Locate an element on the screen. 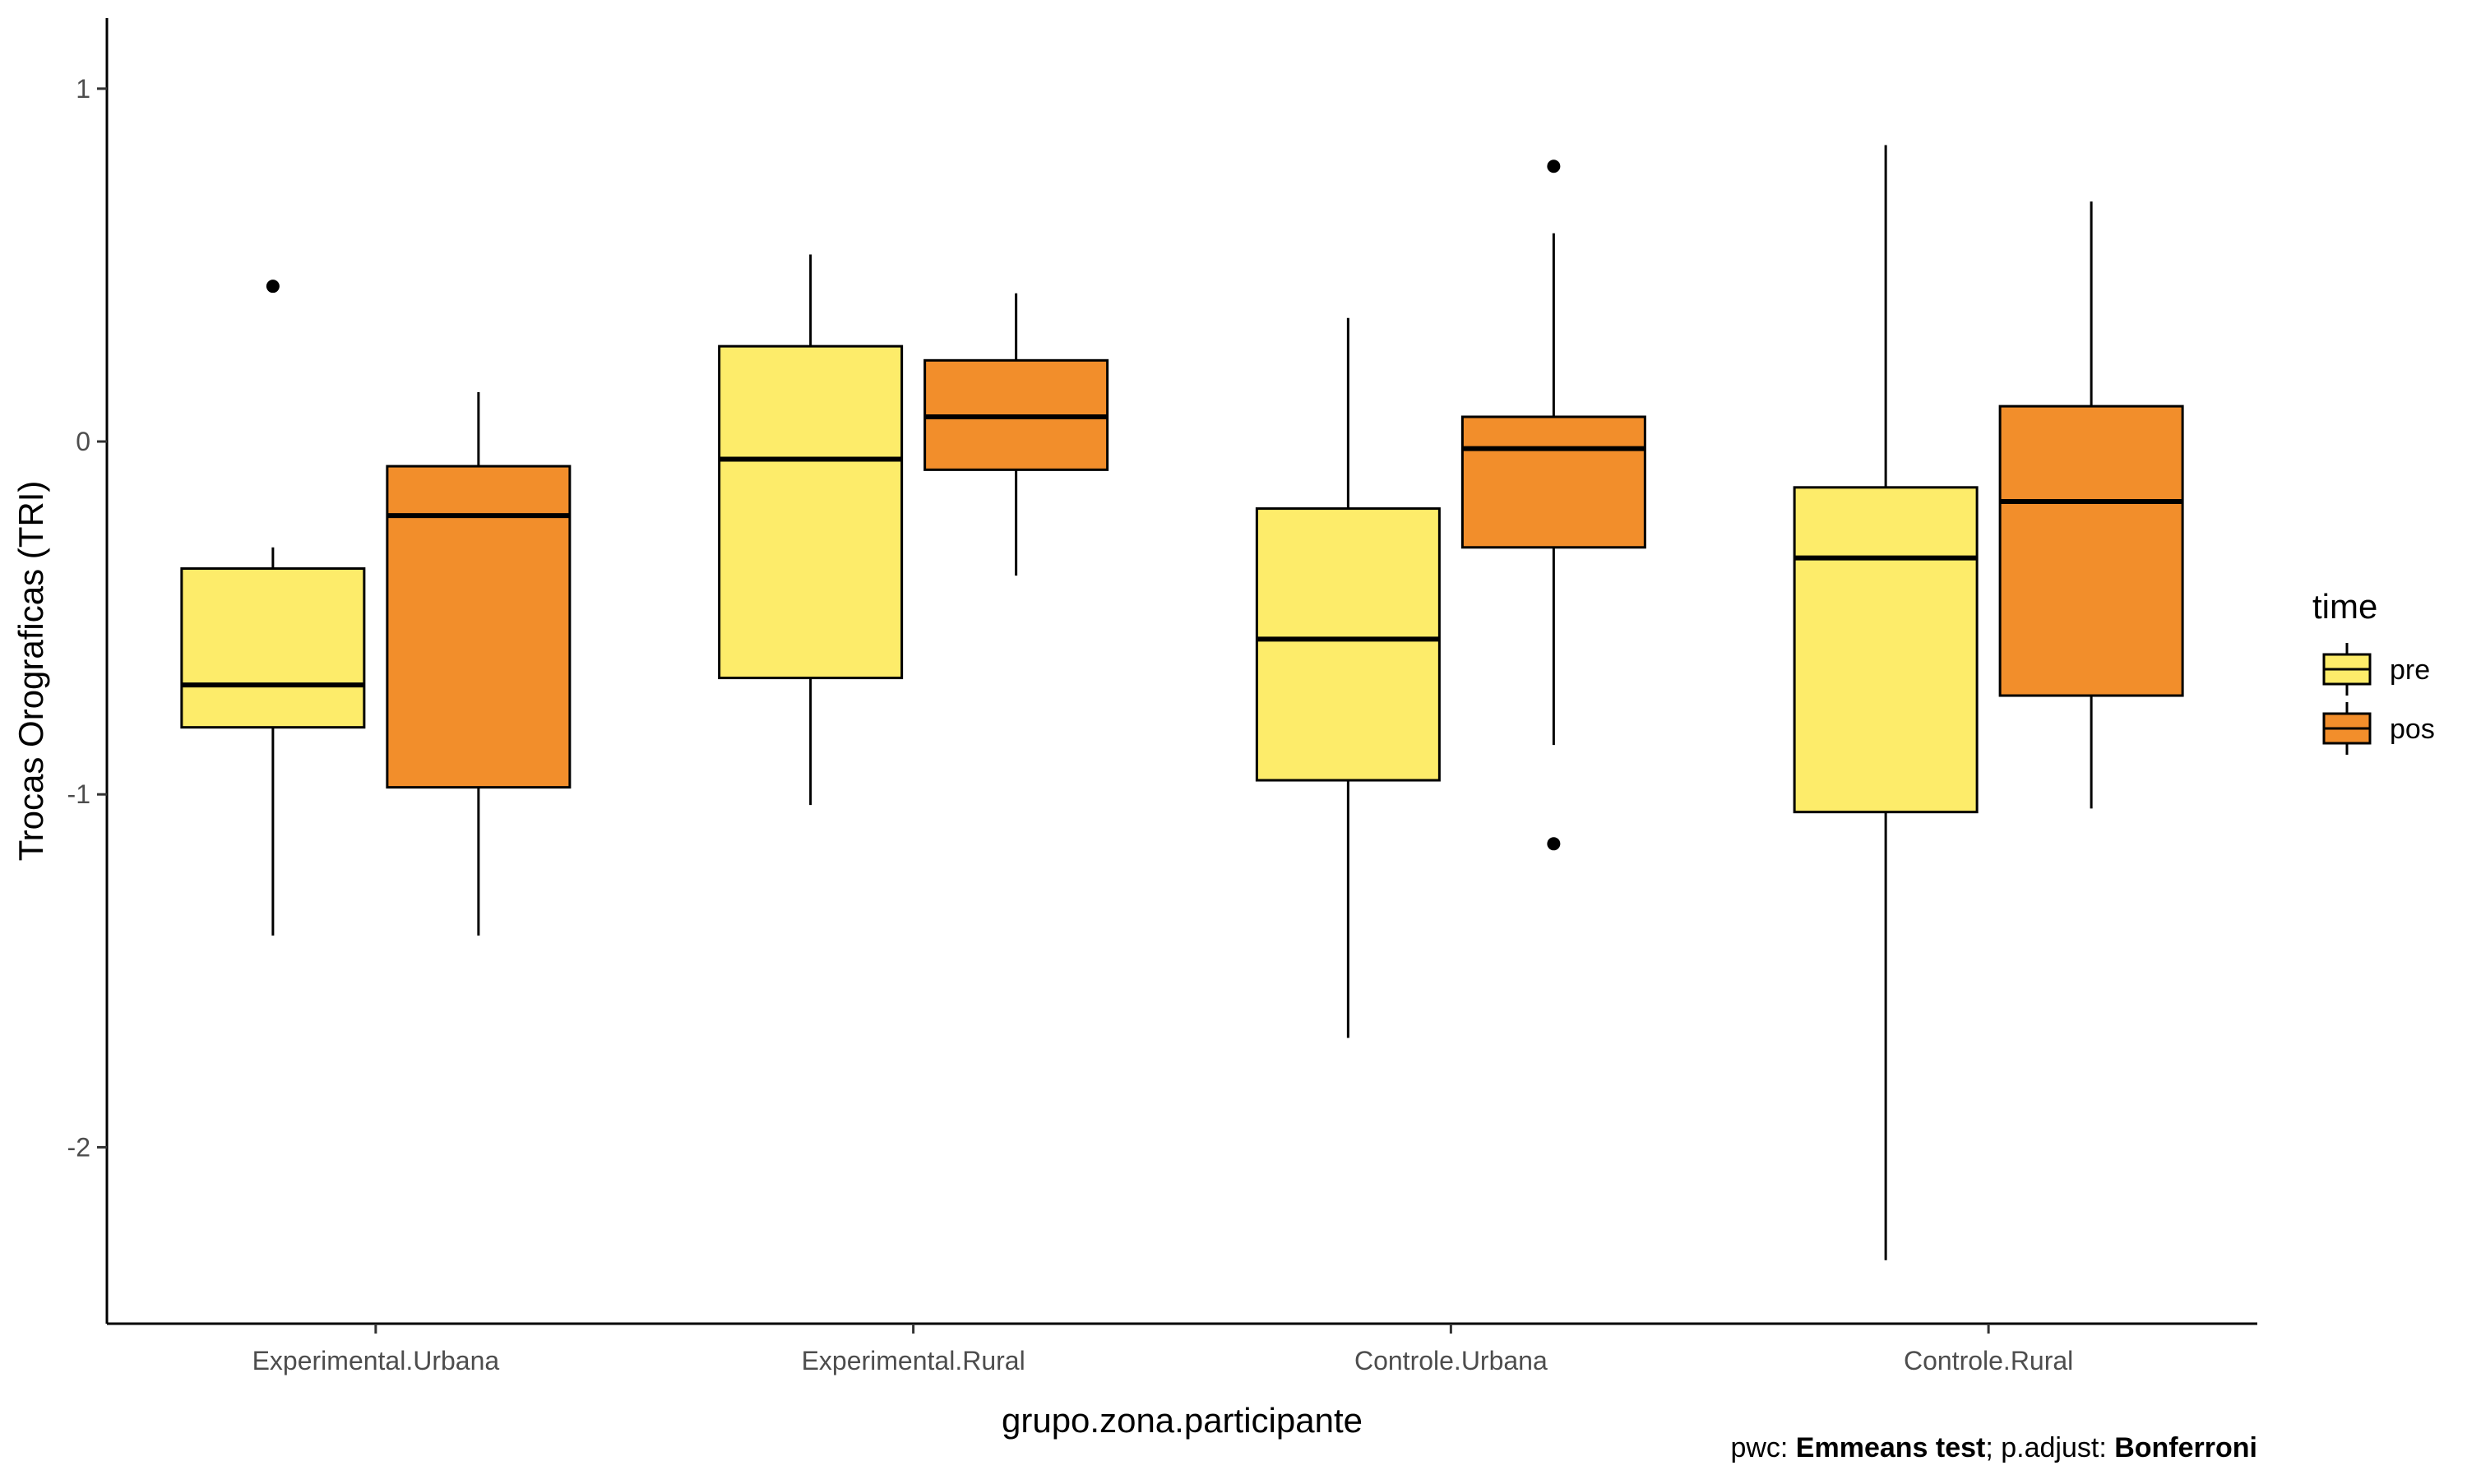 This screenshot has width=2467, height=1484. caption-middle: ; p.adjust: is located at coordinates (2049, 1448).